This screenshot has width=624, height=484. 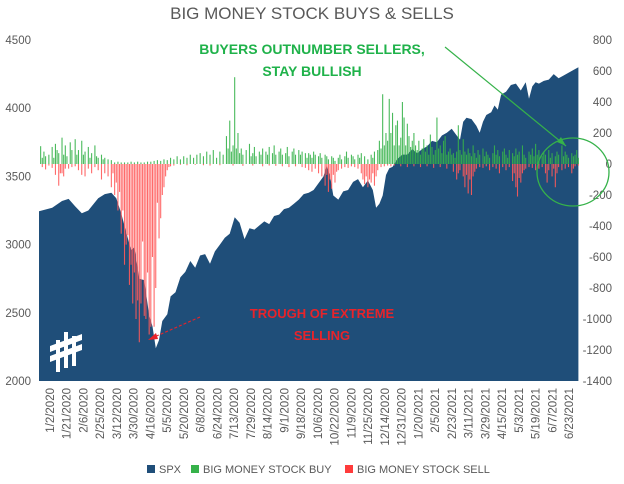 I want to click on legend-label-spx: SPX, so click(x=170, y=470).